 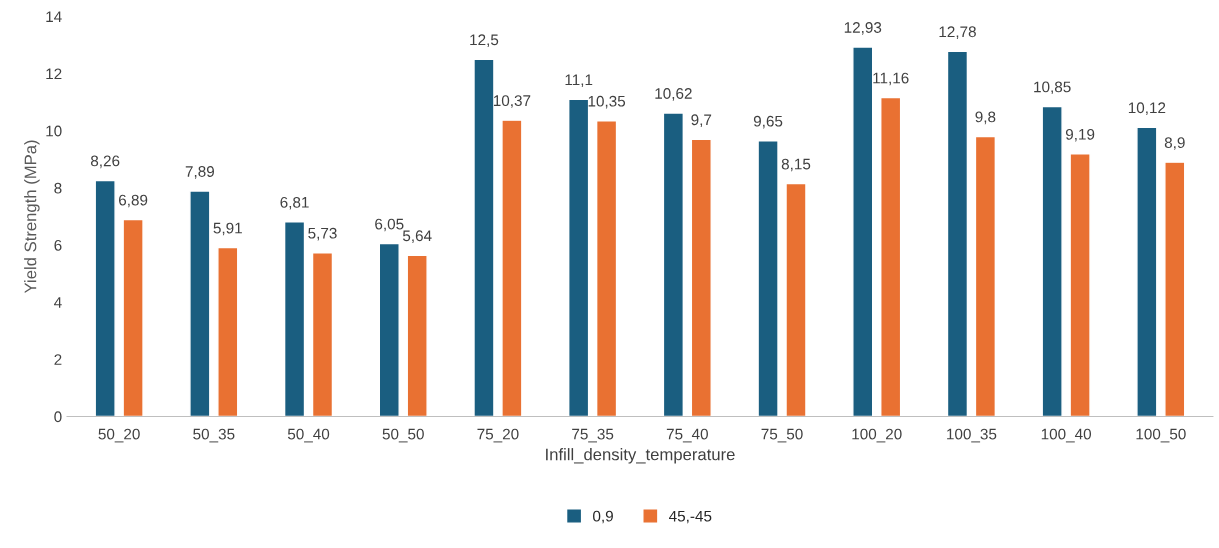 What do you see at coordinates (498, 435) in the screenshot?
I see `x-tick-label: 75_20` at bounding box center [498, 435].